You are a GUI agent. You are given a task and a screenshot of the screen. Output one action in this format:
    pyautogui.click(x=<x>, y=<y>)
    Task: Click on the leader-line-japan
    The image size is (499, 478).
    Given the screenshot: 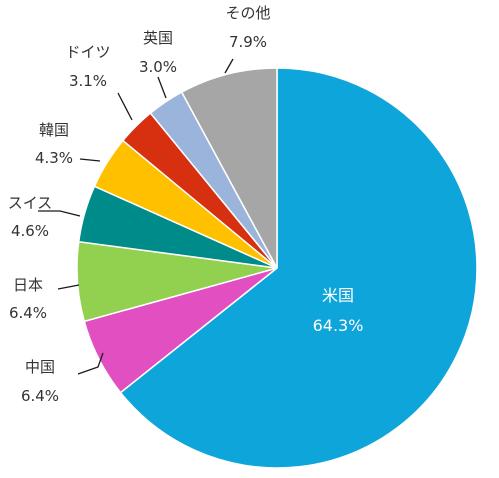 What is the action you would take?
    pyautogui.click(x=68, y=287)
    